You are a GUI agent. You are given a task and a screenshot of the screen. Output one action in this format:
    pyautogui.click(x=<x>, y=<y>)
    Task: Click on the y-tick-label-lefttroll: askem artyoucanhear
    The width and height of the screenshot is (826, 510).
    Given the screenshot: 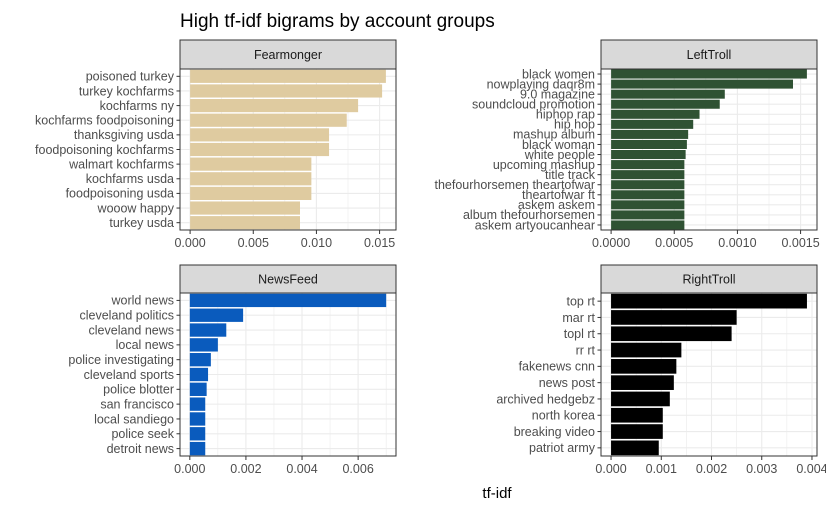 What is the action you would take?
    pyautogui.click(x=535, y=225)
    